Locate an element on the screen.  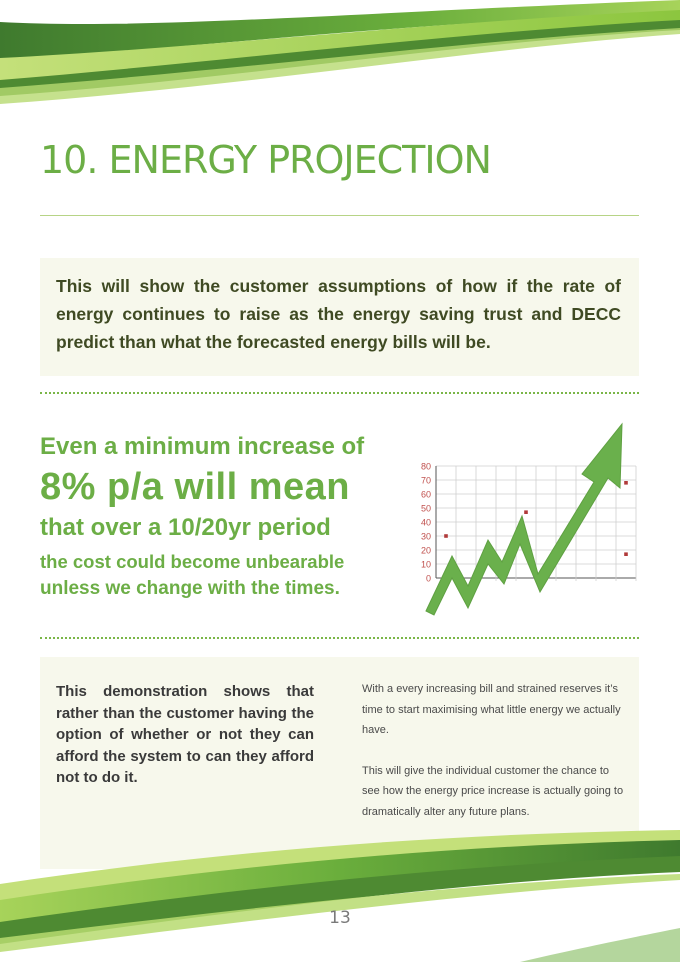
dotted-divider-bottom is located at coordinates (339, 638).